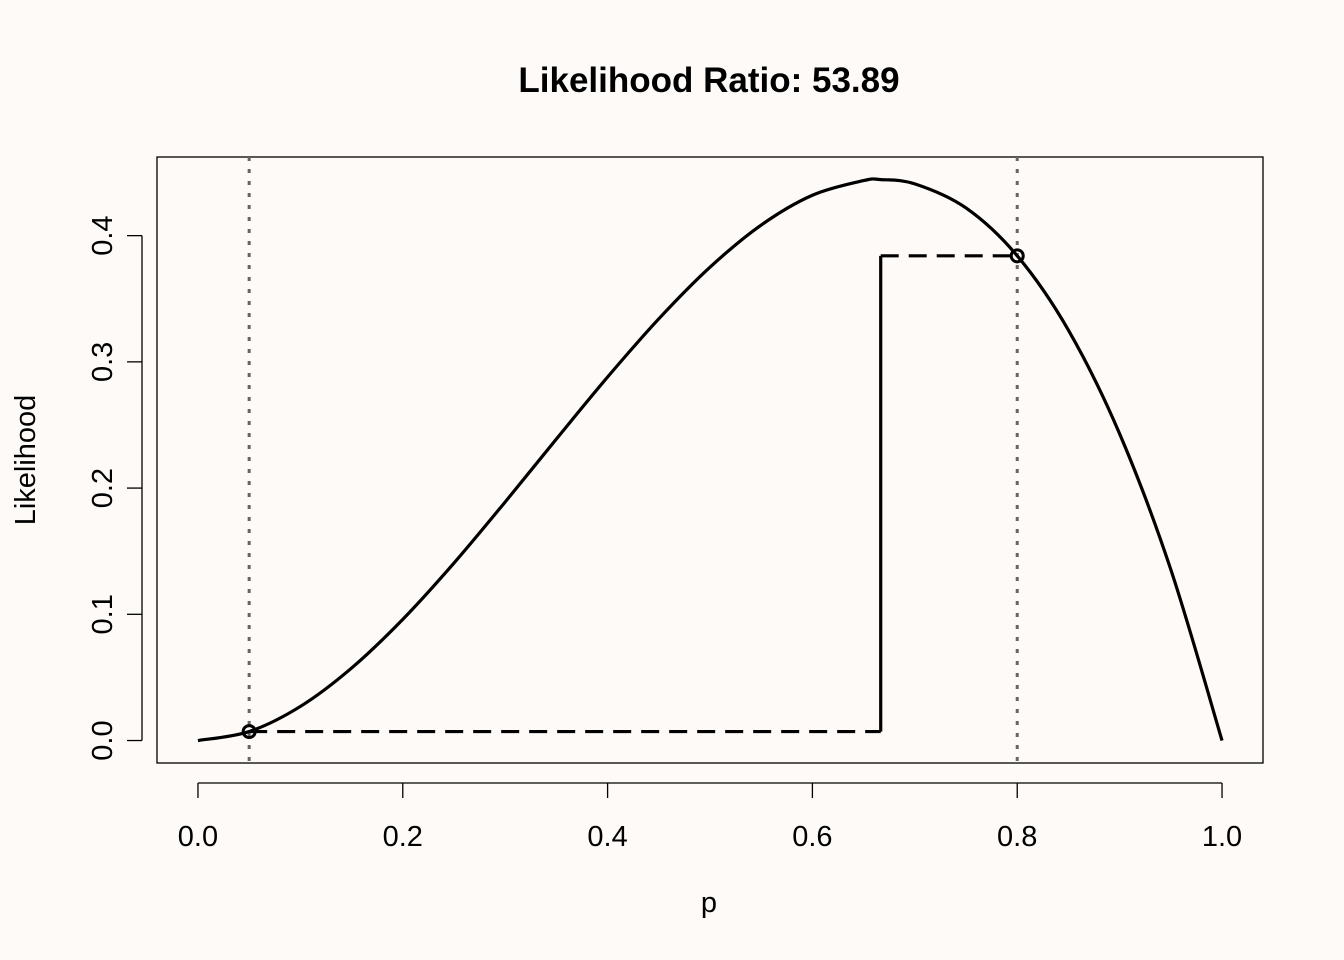  I want to click on x-axis: 0.0 0.2 0.4 0.6 0.8 1.0, so click(710, 817).